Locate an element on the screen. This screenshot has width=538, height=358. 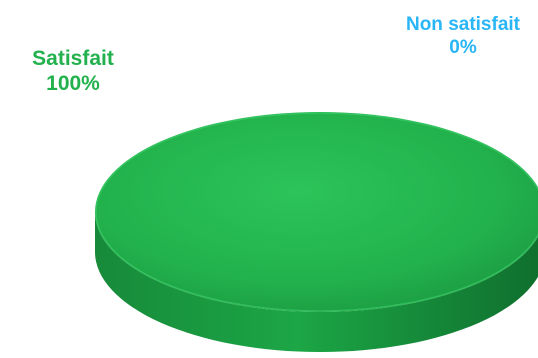
slice-label-satisfait-value: 100% is located at coordinates (73, 84).